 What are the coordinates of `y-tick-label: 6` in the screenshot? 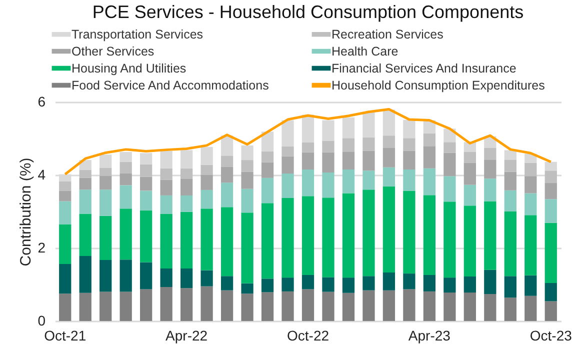 It's located at (42, 102).